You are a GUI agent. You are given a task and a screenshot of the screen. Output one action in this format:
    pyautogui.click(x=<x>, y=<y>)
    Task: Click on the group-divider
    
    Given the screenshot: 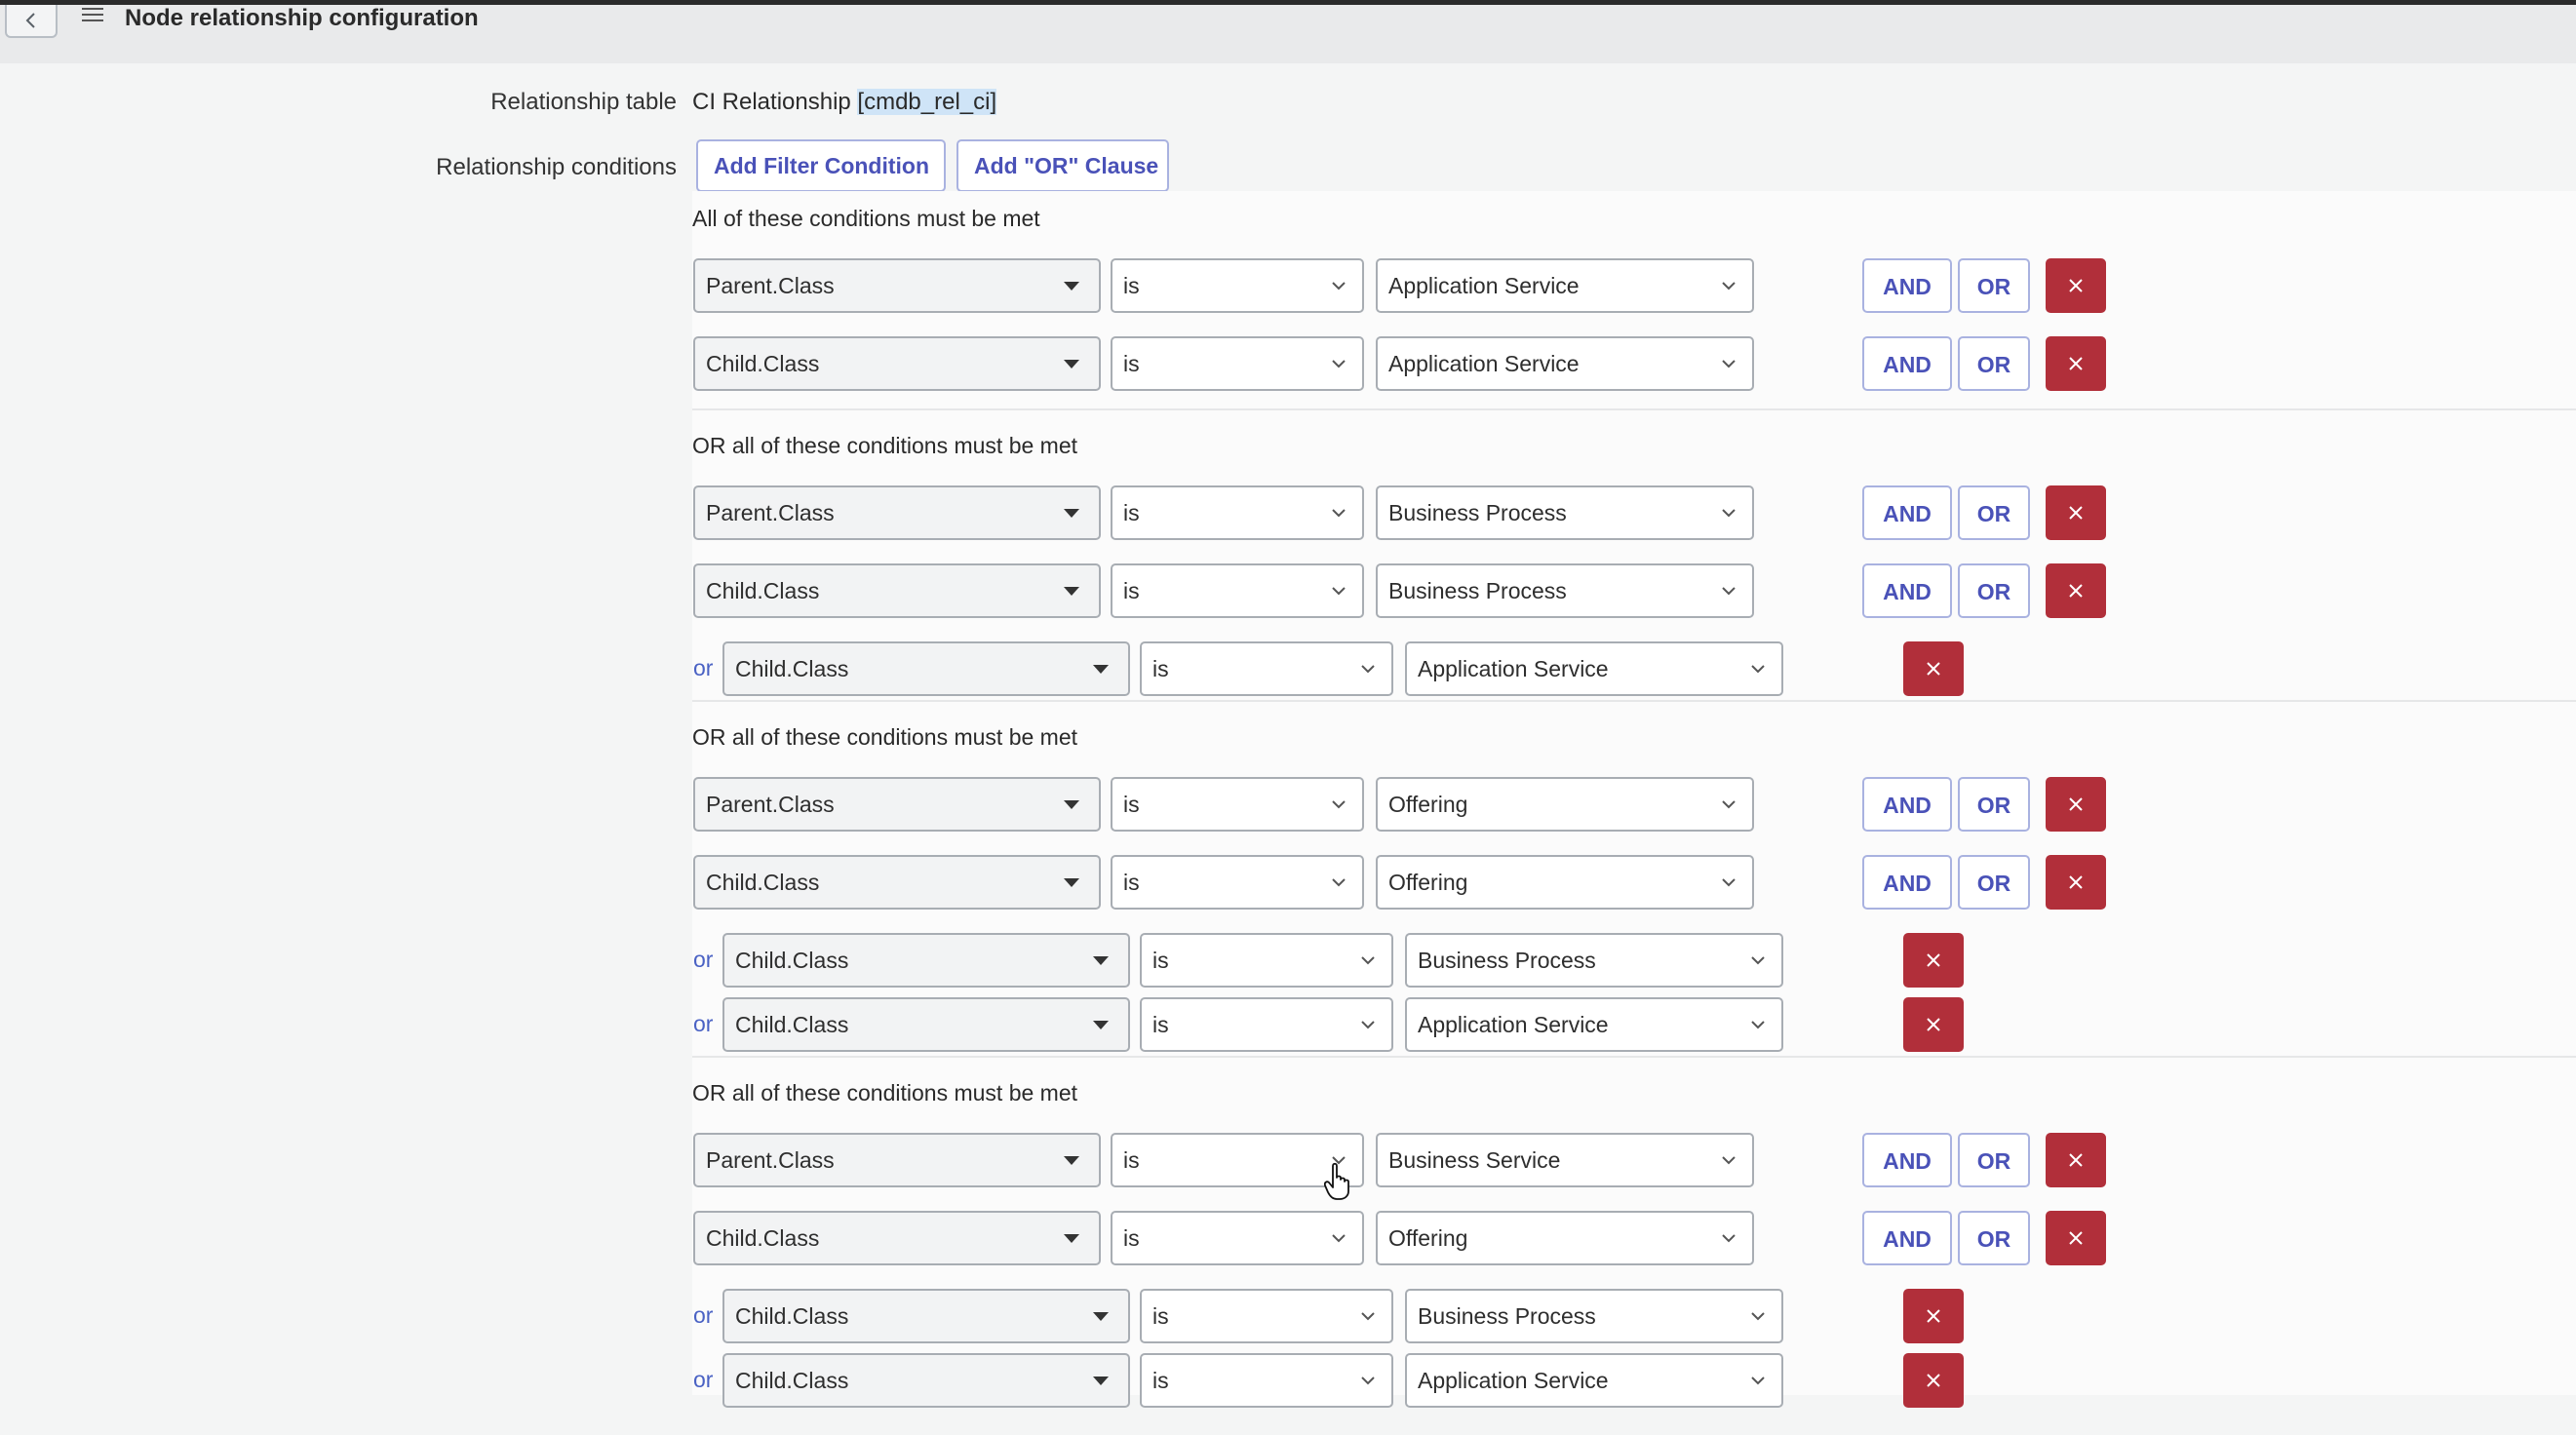 What is the action you would take?
    pyautogui.click(x=1634, y=701)
    